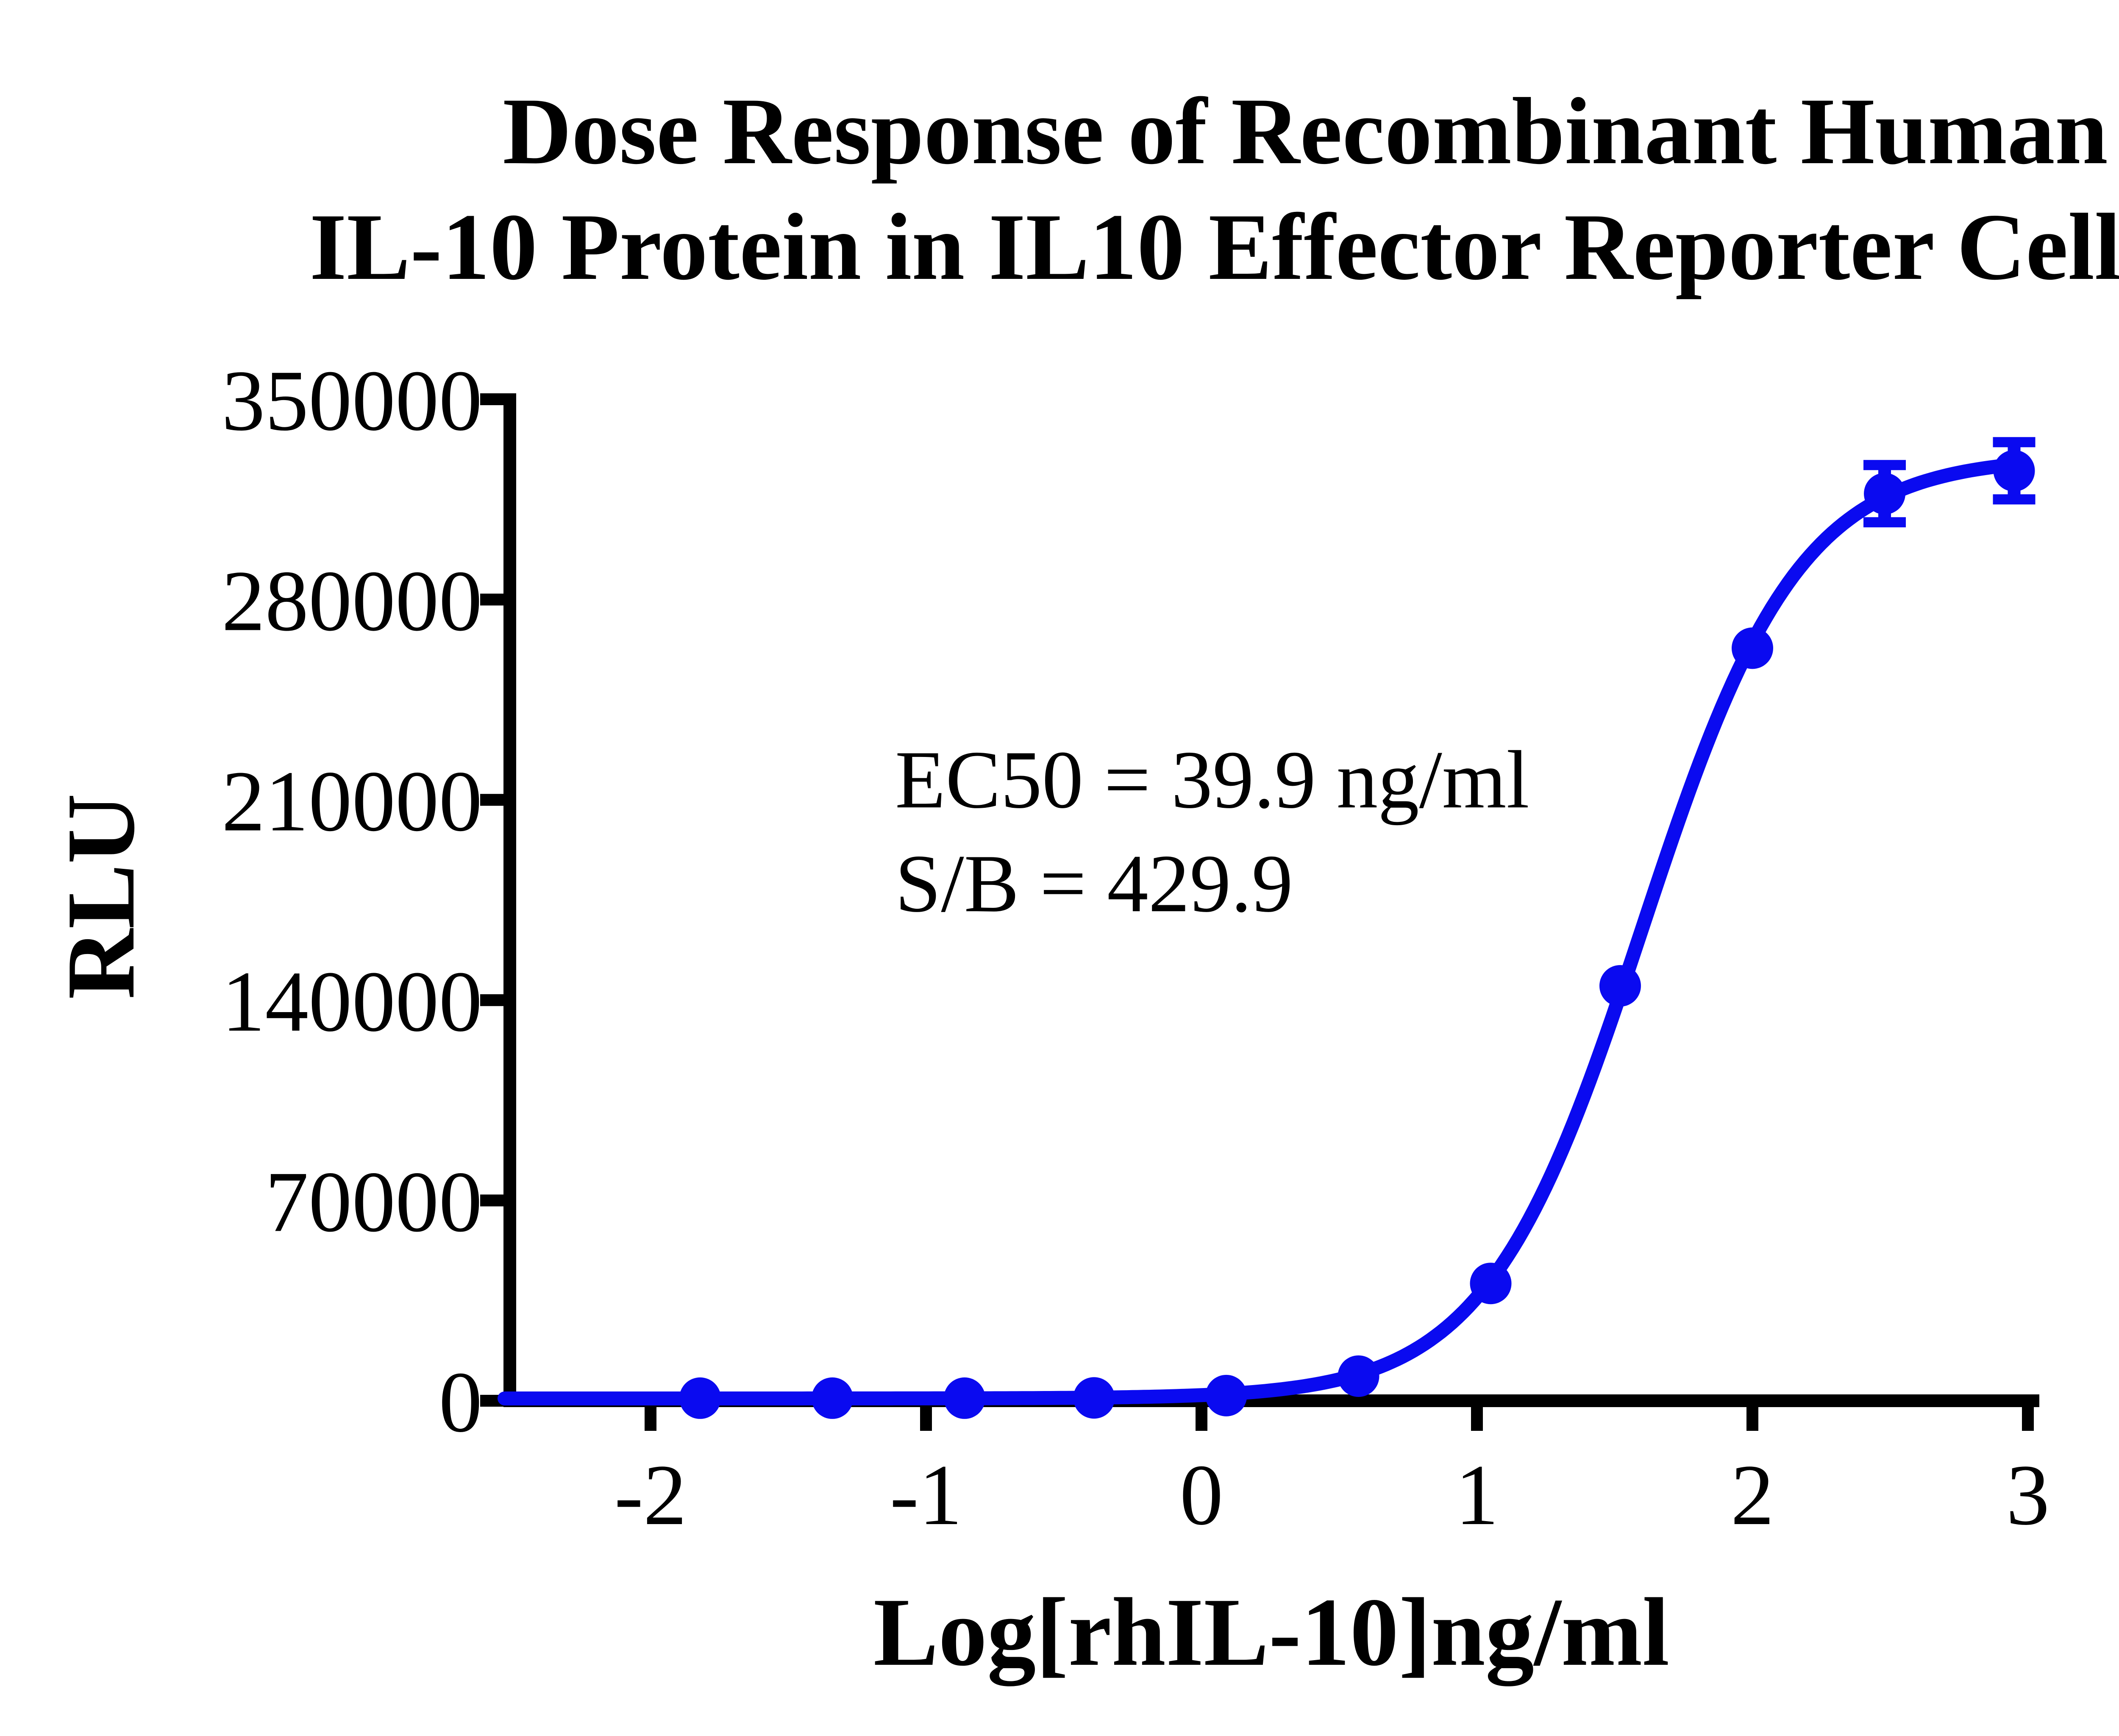 The width and height of the screenshot is (2119, 1736). What do you see at coordinates (1094, 883) in the screenshot?
I see `sb-annotation: S/B = 429.9` at bounding box center [1094, 883].